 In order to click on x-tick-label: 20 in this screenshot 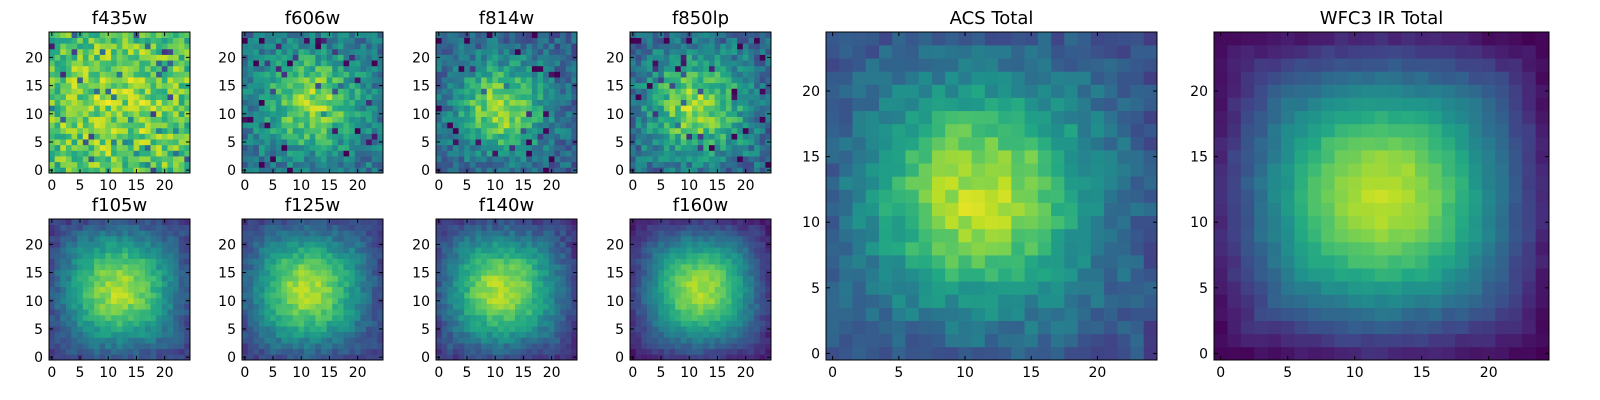, I will do `click(552, 186)`.